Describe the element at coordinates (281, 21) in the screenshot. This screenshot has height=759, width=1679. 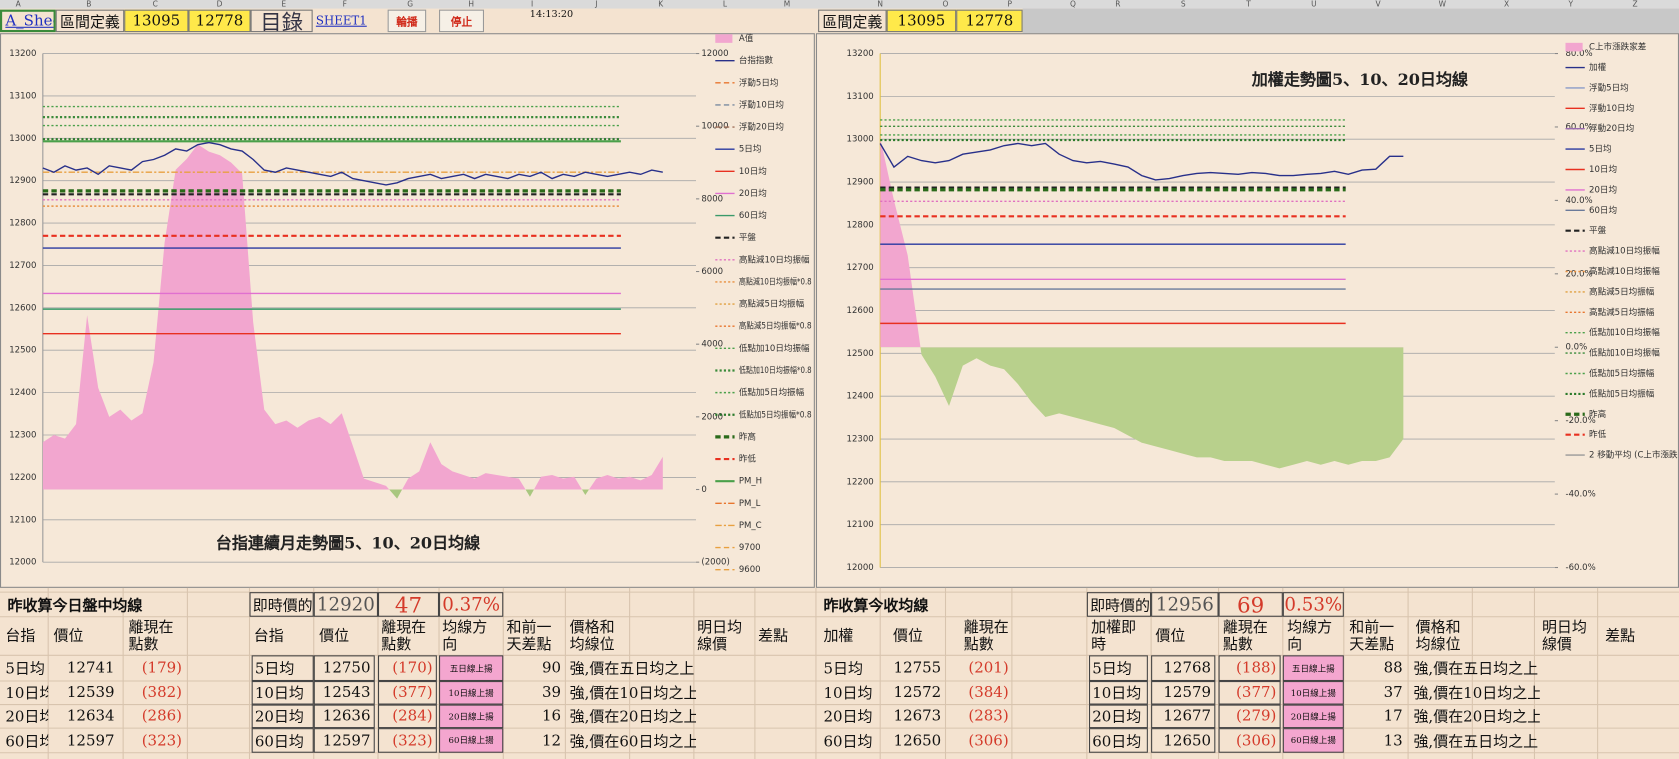
I see `catalog-button: 目錄` at that location.